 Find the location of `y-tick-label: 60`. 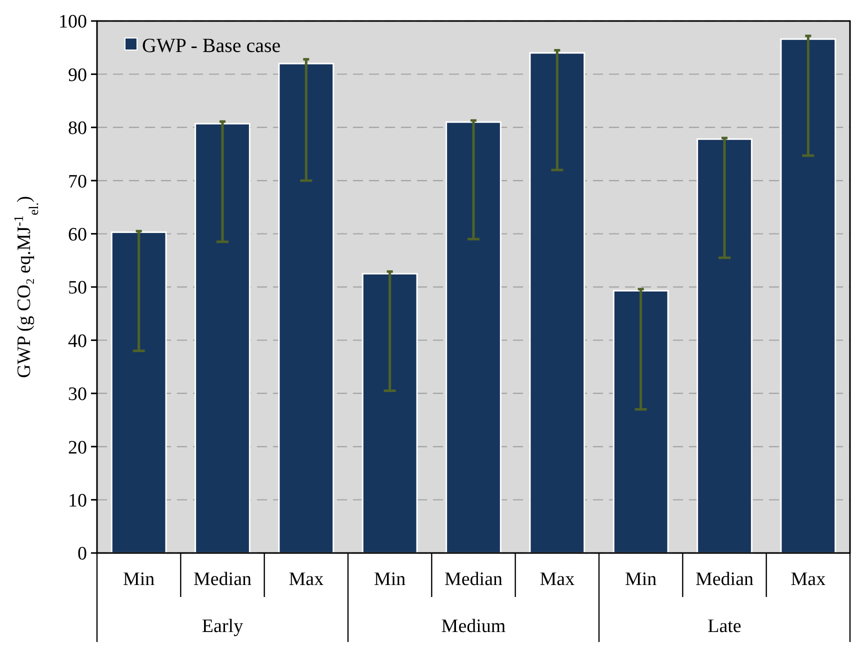

y-tick-label: 60 is located at coordinates (77, 235).